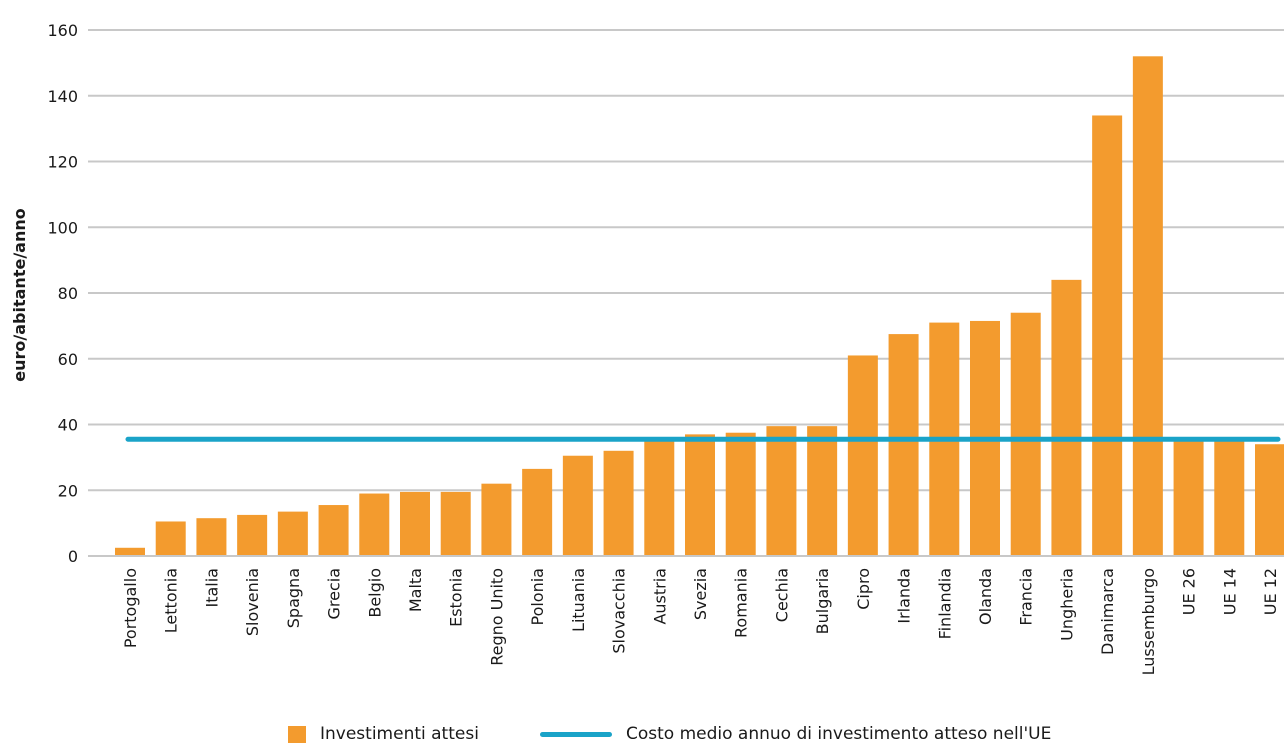 The height and width of the screenshot is (747, 1284). Describe the element at coordinates (334, 594) in the screenshot. I see `x-tick-label: Grecia` at that location.